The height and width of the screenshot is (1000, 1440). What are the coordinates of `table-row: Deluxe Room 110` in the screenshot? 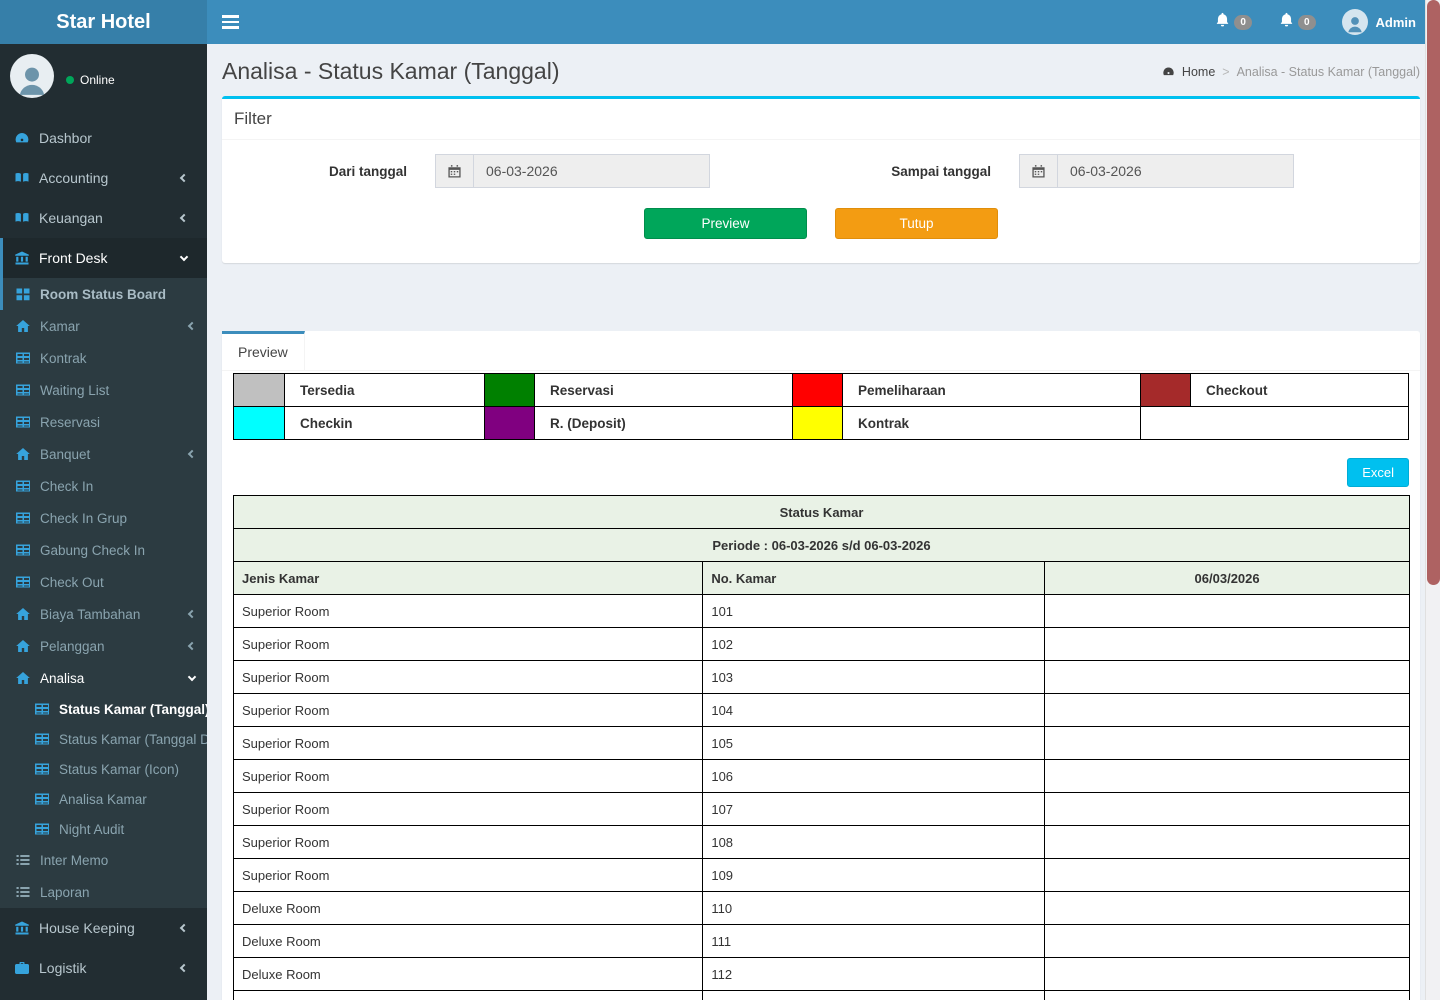 It's located at (821, 908).